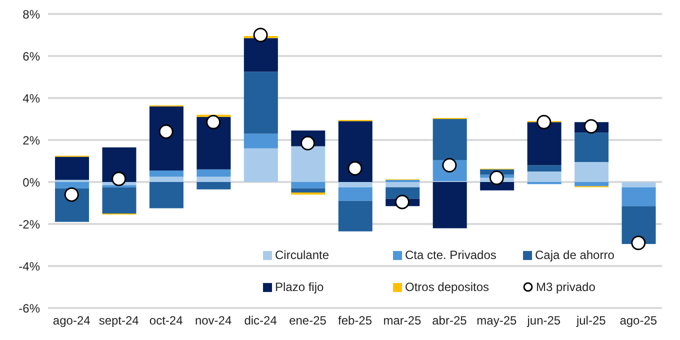 Image resolution: width=680 pixels, height=340 pixels. What do you see at coordinates (213, 321) in the screenshot?
I see `x-tick-label: nov-24` at bounding box center [213, 321].